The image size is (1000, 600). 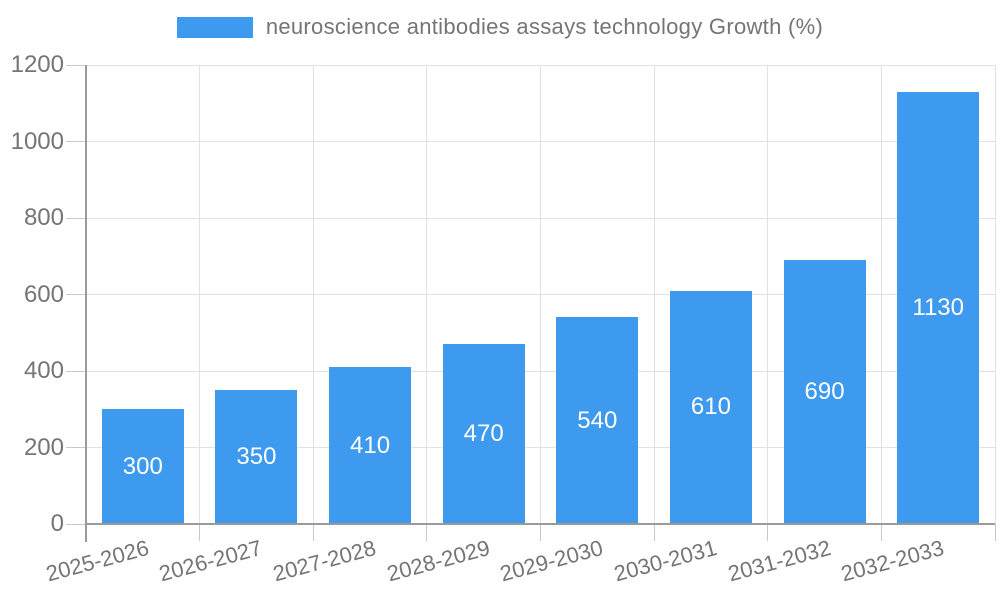 I want to click on legend-swatch, so click(x=214, y=27).